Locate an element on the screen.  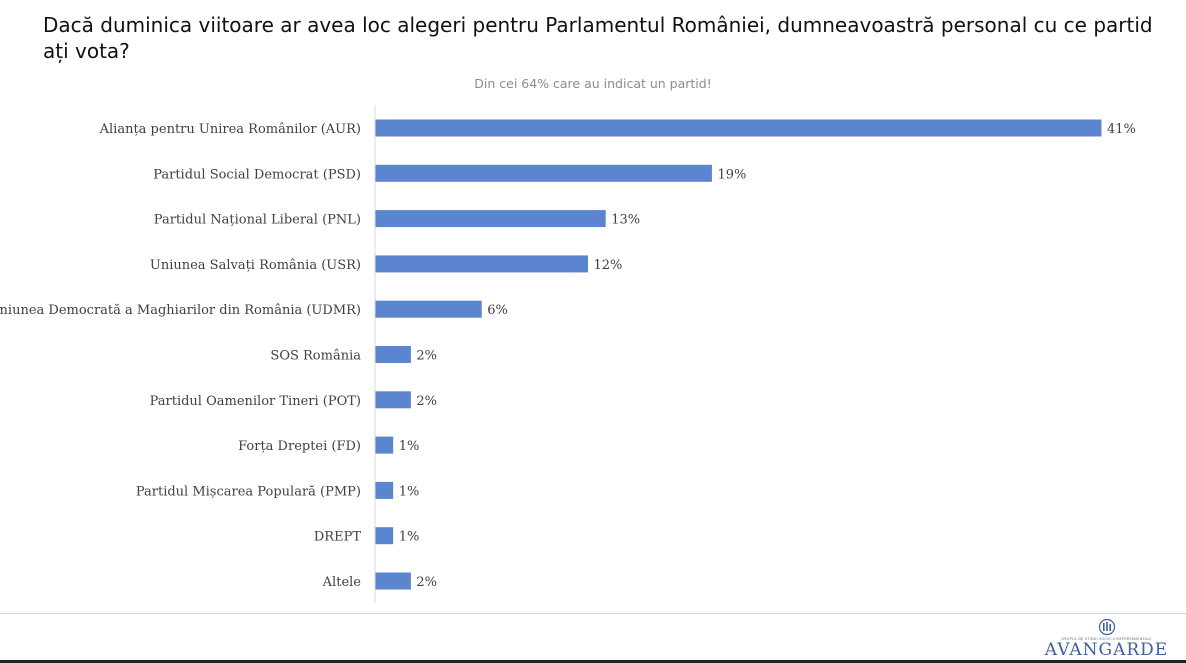
data-label: 13% is located at coordinates (625, 220).